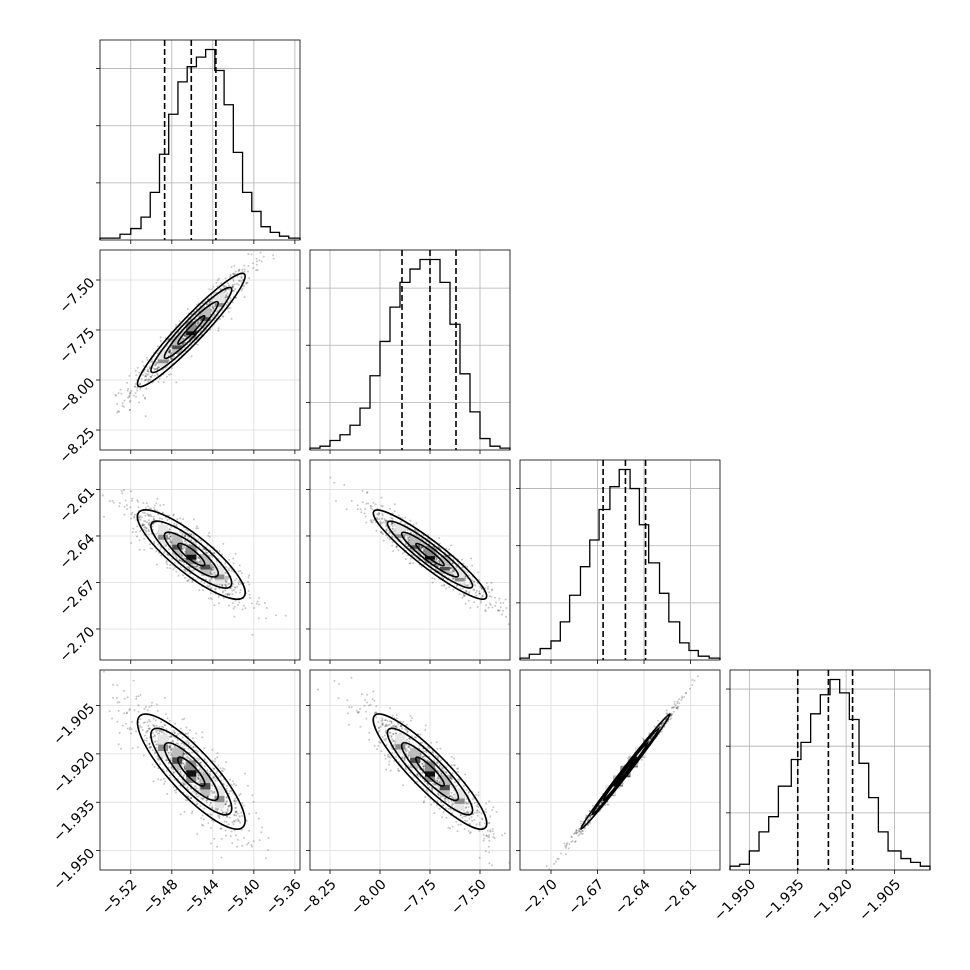 The width and height of the screenshot is (970, 970). What do you see at coordinates (219, 797) in the screenshot?
I see `density-cell` at bounding box center [219, 797].